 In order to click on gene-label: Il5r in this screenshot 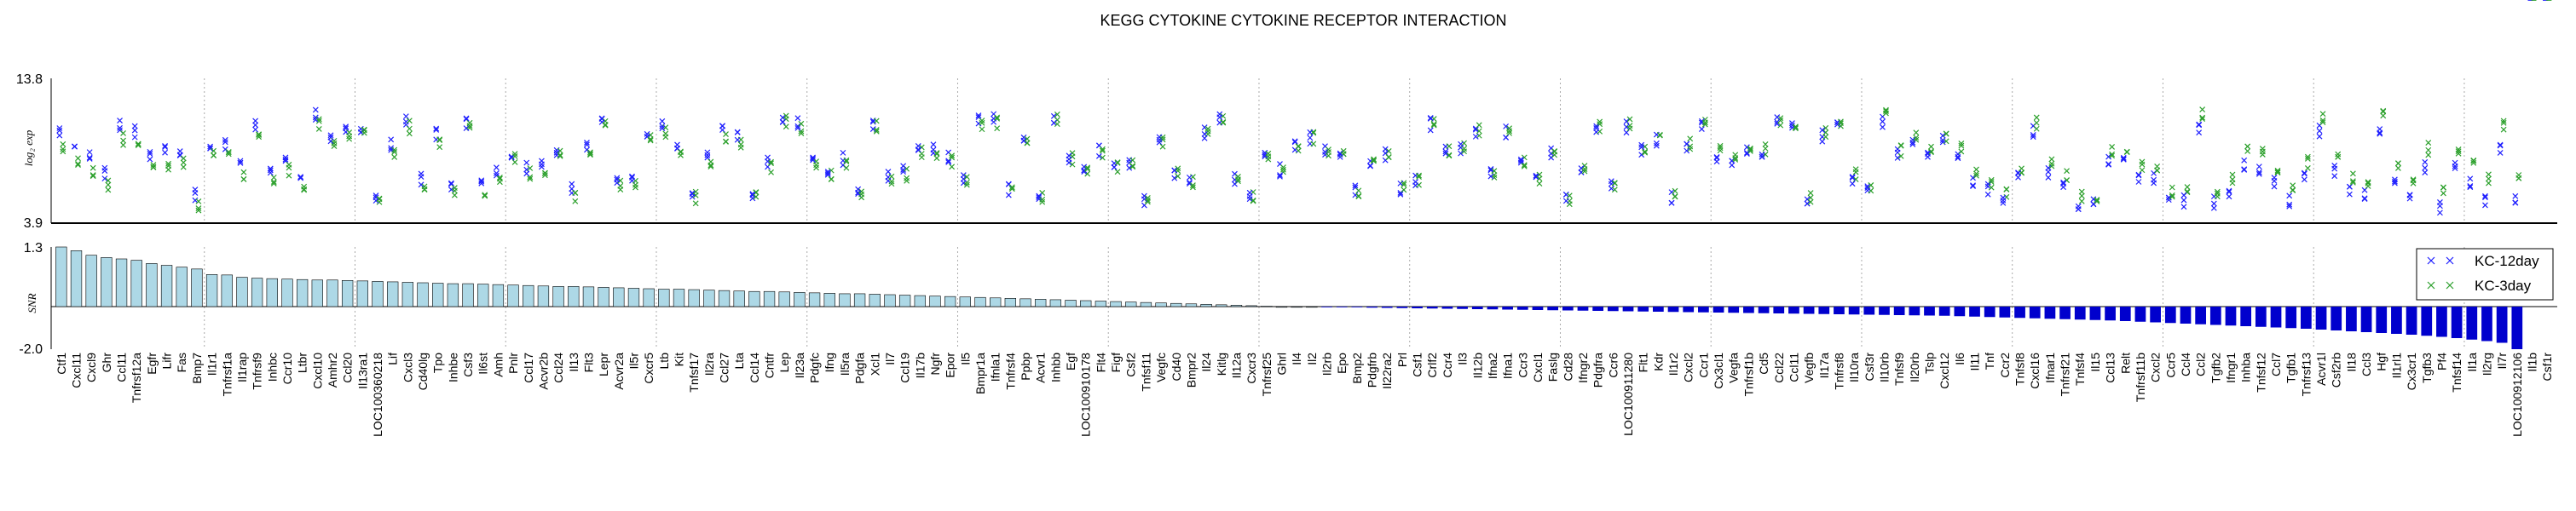, I will do `click(633, 361)`.